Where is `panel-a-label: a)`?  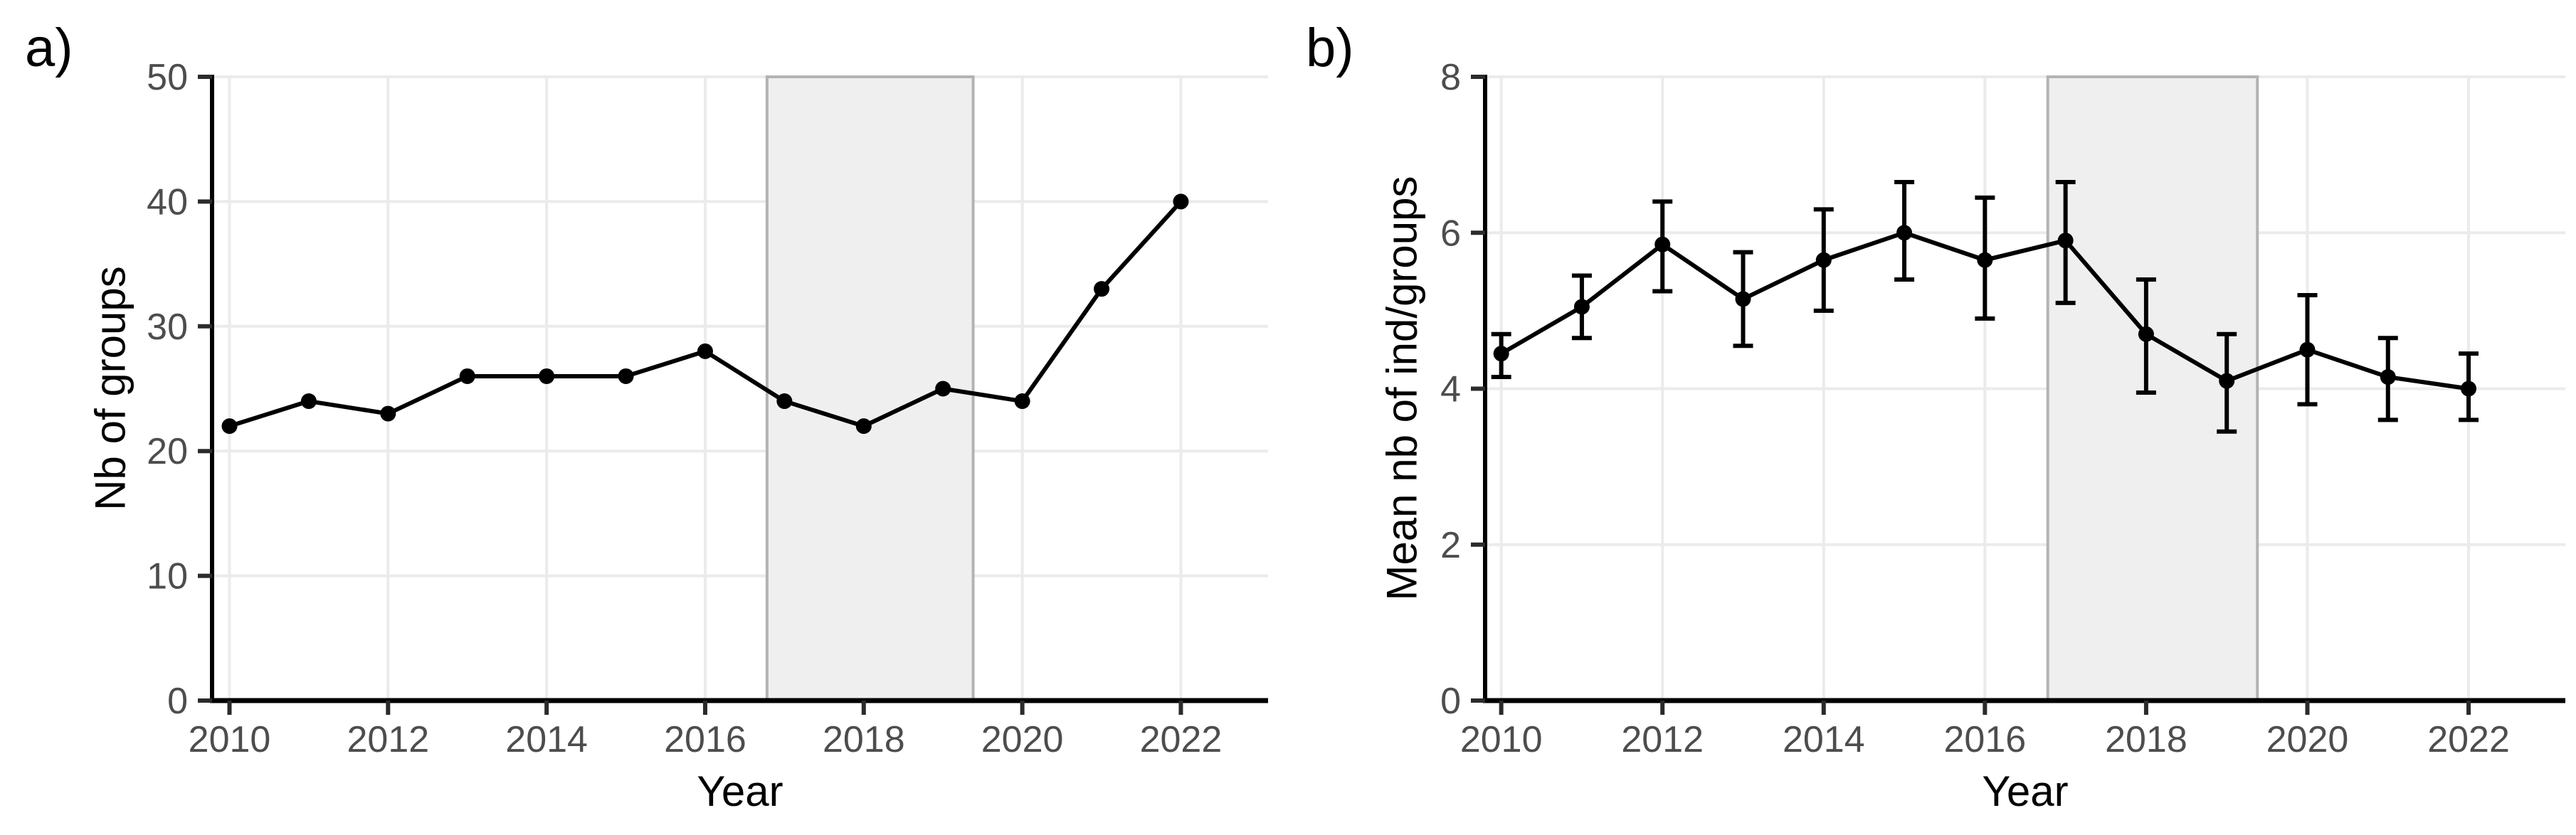 panel-a-label: a) is located at coordinates (49, 48).